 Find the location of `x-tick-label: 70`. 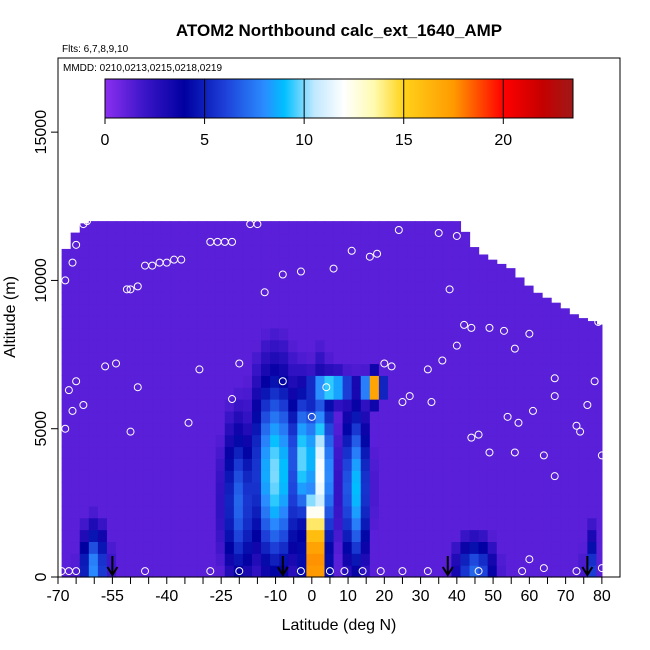

x-tick-label: 70 is located at coordinates (566, 596).